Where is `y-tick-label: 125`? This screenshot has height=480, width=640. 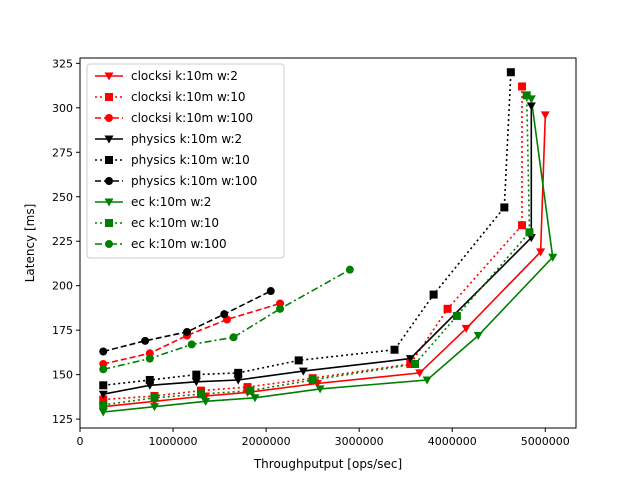
y-tick-label: 125 is located at coordinates (62, 419).